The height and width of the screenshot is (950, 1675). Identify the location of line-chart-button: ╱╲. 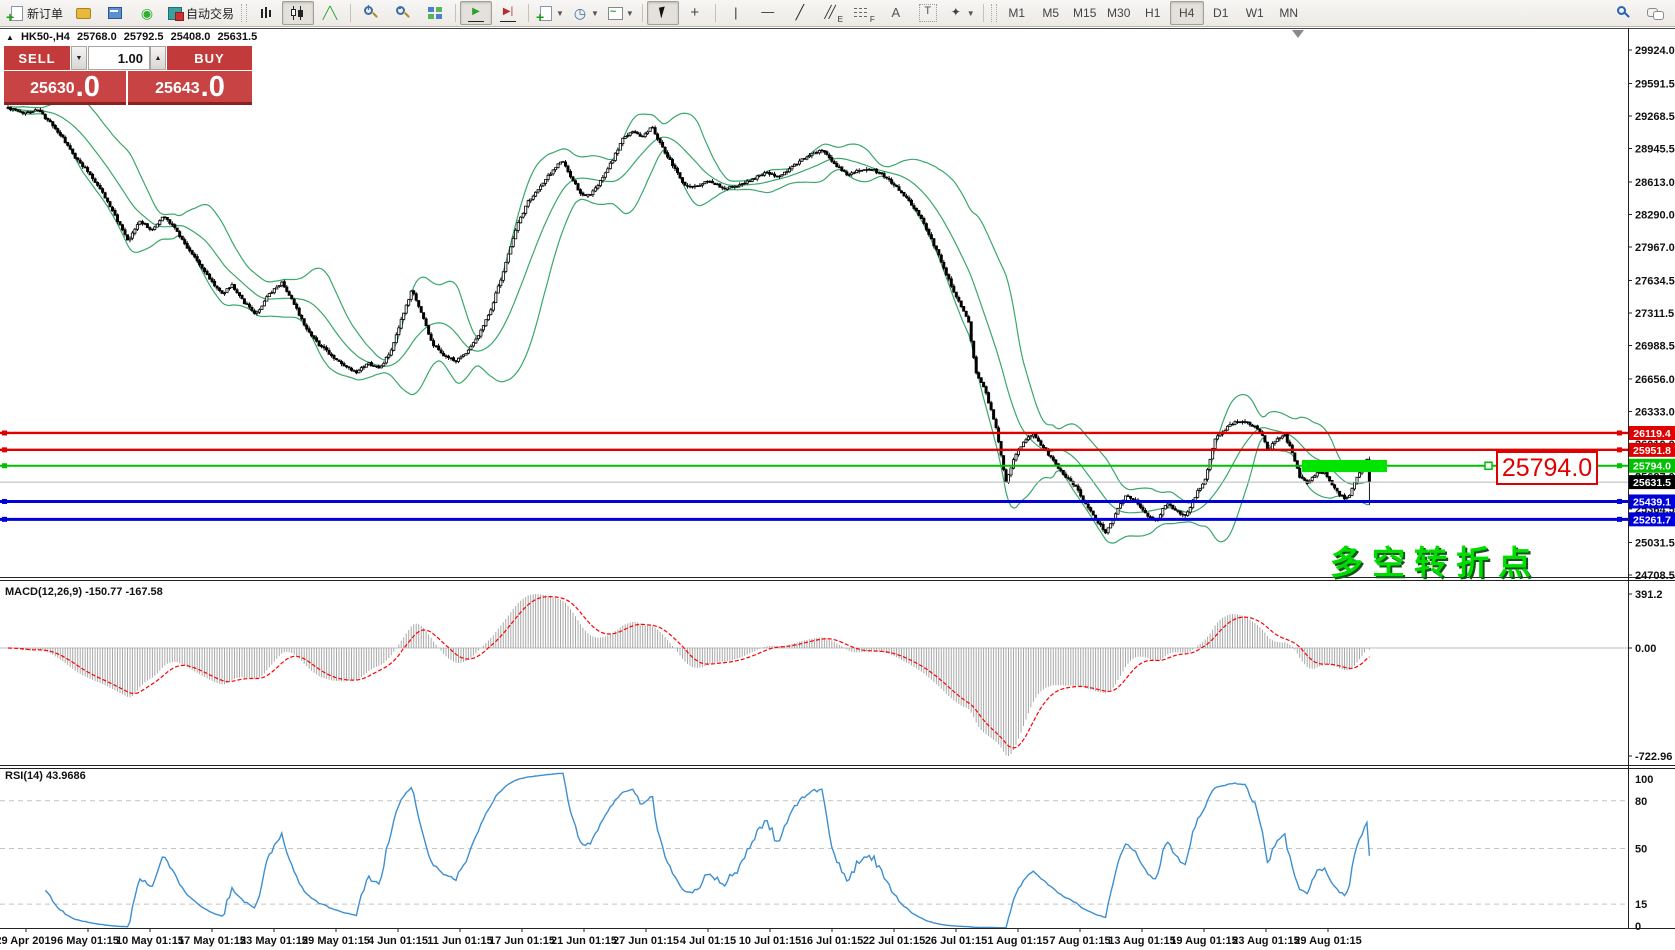
(330, 13).